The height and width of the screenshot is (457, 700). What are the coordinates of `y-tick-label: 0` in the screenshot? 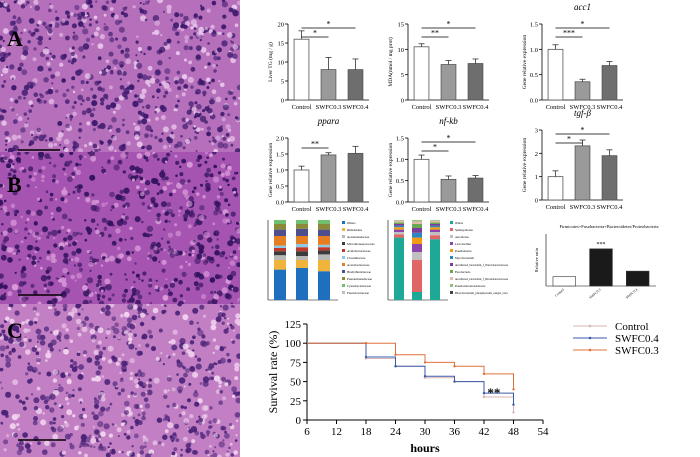 It's located at (299, 421).